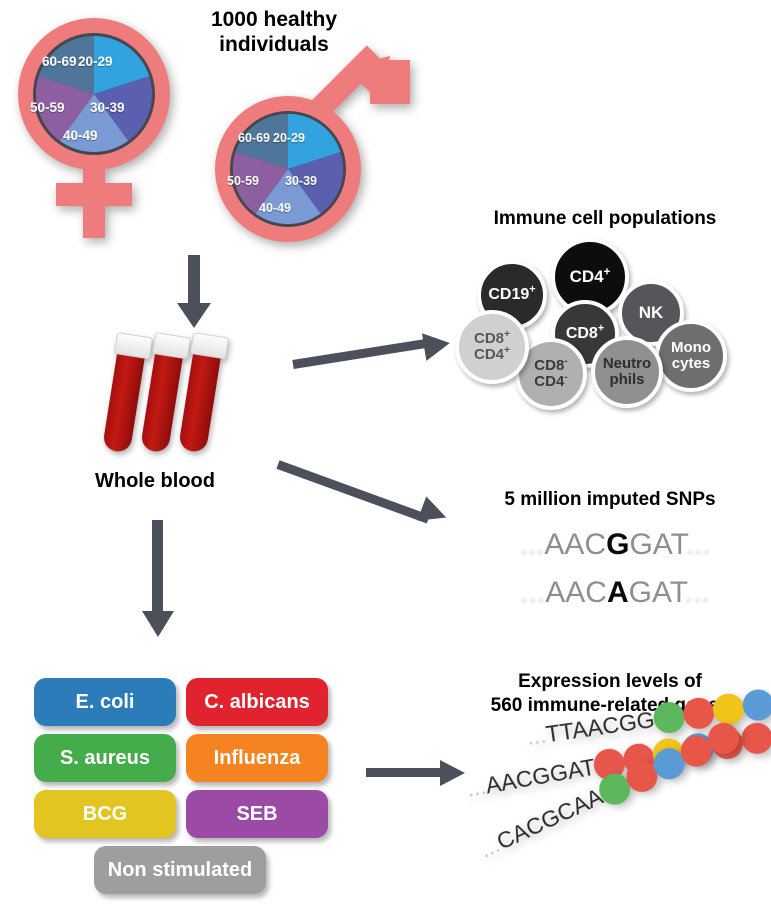  What do you see at coordinates (94, 194) in the screenshot?
I see `female-symbol-cross` at bounding box center [94, 194].